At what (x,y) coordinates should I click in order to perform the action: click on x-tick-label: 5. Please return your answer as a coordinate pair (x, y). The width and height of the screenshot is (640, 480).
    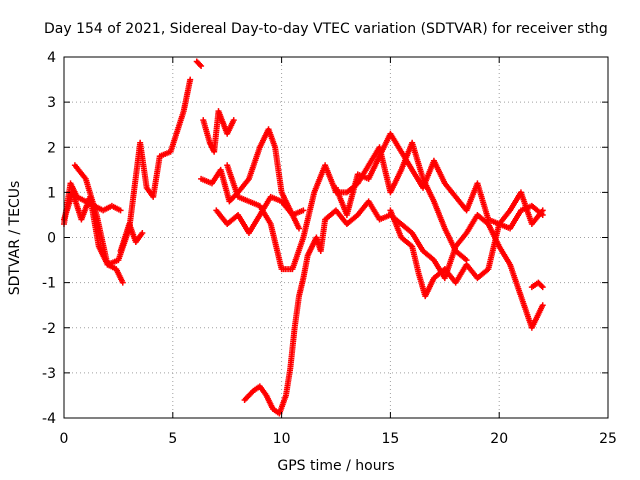
    Looking at the image, I should click on (172, 439).